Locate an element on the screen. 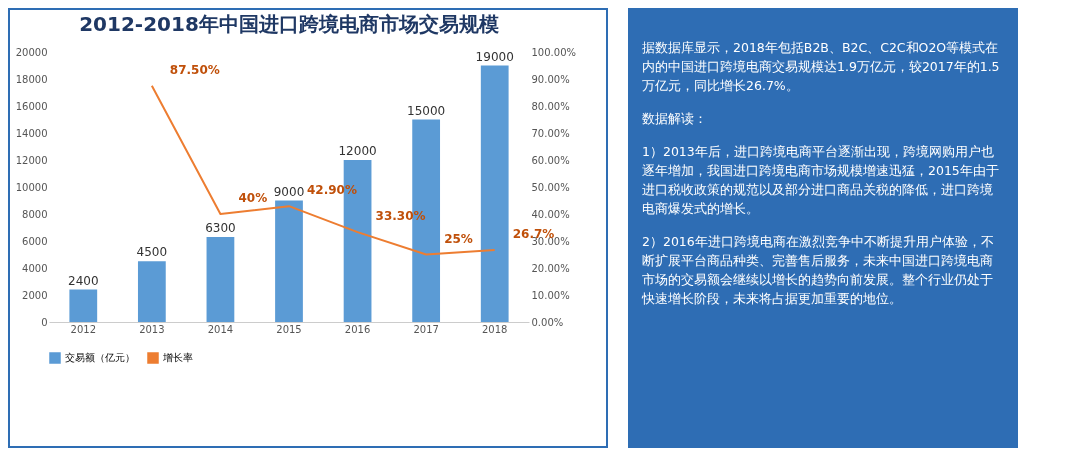  text: 数据解读： is located at coordinates (675, 119).